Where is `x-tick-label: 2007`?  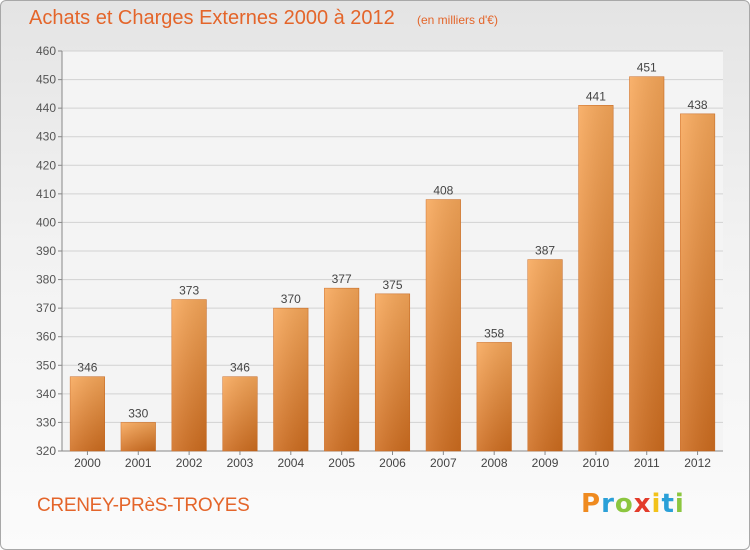 x-tick-label: 2007 is located at coordinates (443, 463).